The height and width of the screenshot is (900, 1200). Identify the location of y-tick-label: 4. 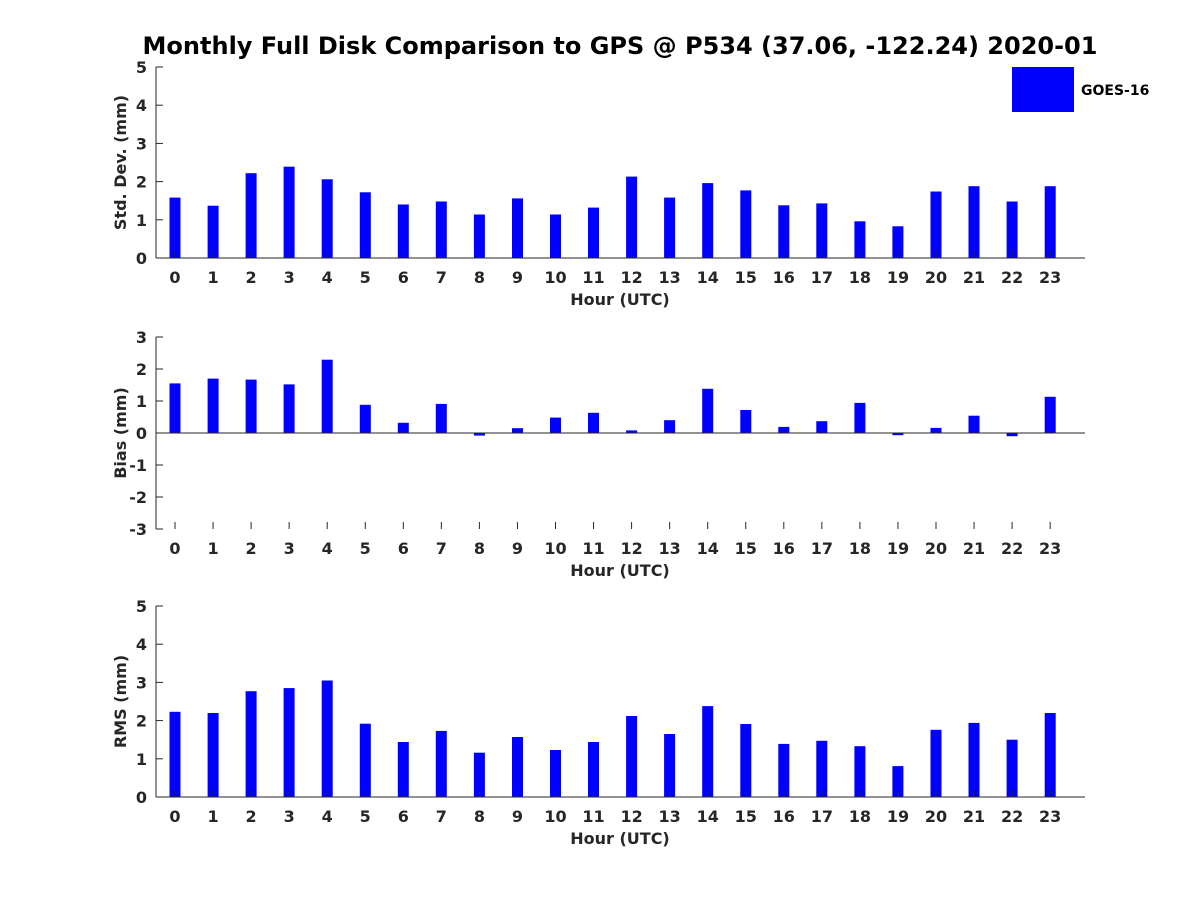
(141, 105).